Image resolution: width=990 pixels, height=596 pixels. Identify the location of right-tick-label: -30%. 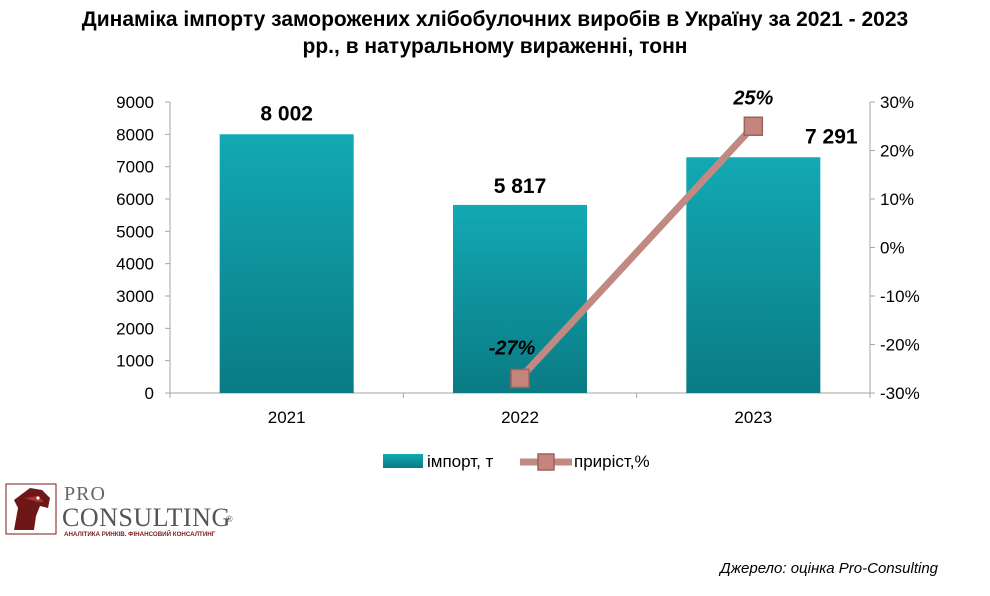
(900, 393).